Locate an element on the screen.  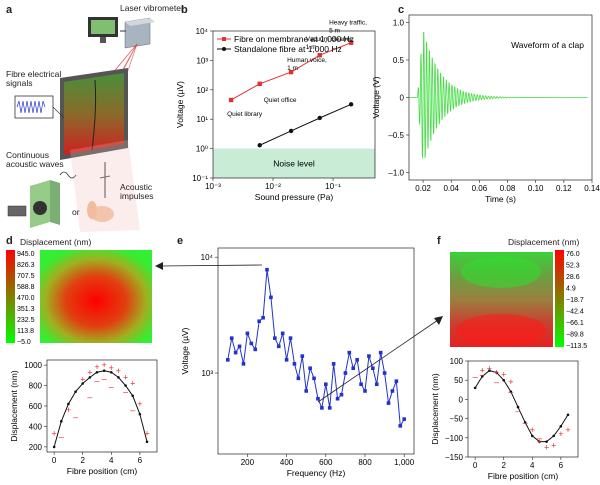
label-acoustic-impulses: Acoustic impulses is located at coordinates (137, 191).